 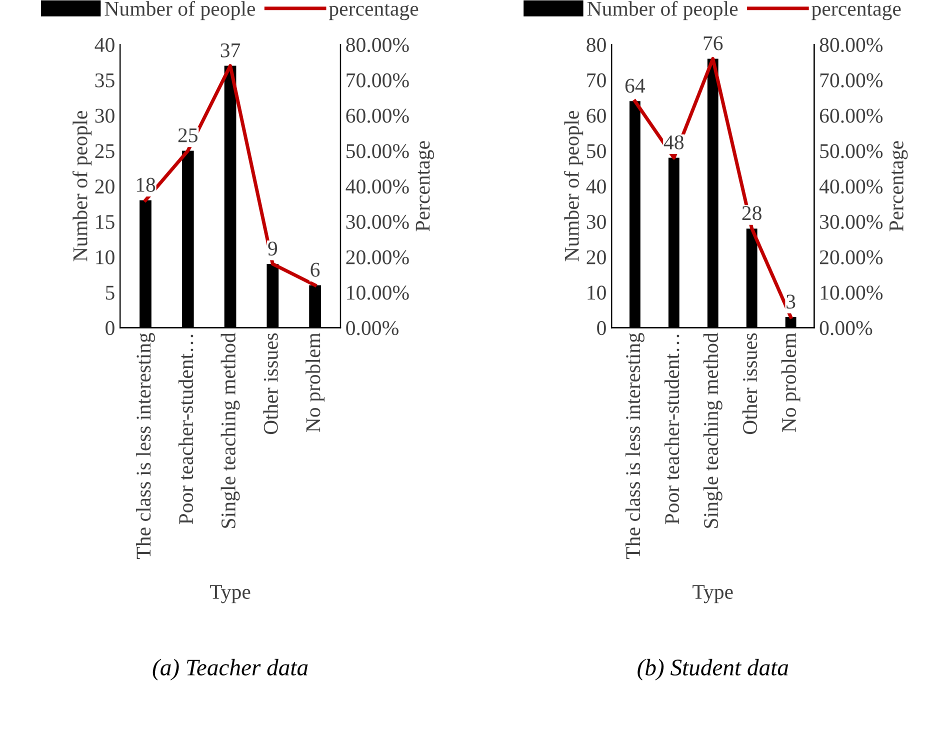 What do you see at coordinates (596, 115) in the screenshot?
I see `y-tick-label: 60` at bounding box center [596, 115].